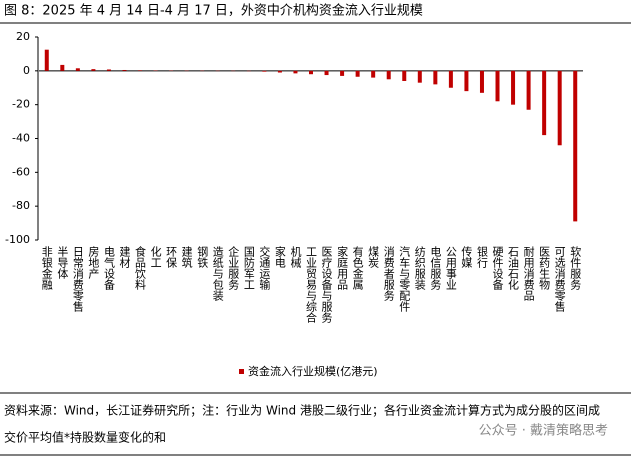 Image resolution: width=631 pixels, height=457 pixels. Describe the element at coordinates (373, 257) in the screenshot. I see `x-tick-label: 煤炭` at that location.